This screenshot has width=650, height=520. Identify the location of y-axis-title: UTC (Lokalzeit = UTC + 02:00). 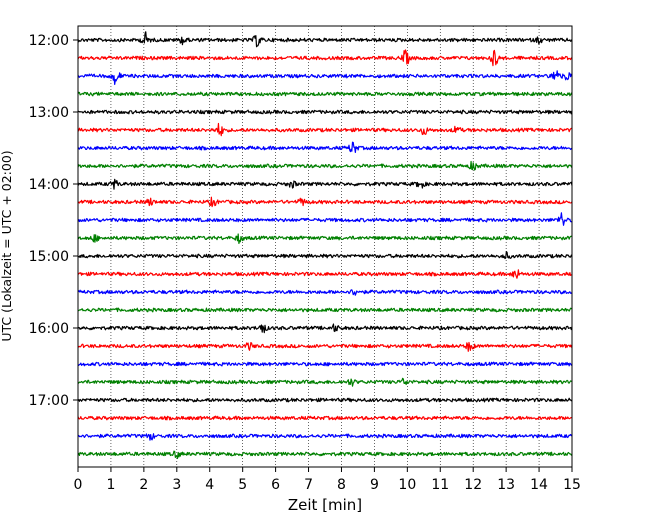
(7, 245).